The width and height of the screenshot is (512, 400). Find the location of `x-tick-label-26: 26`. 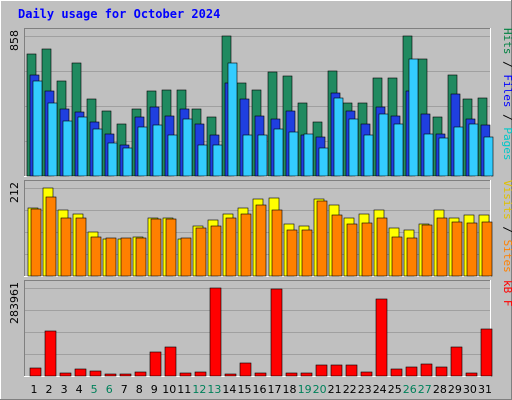

x-tick-label-26: 26 is located at coordinates (410, 389).